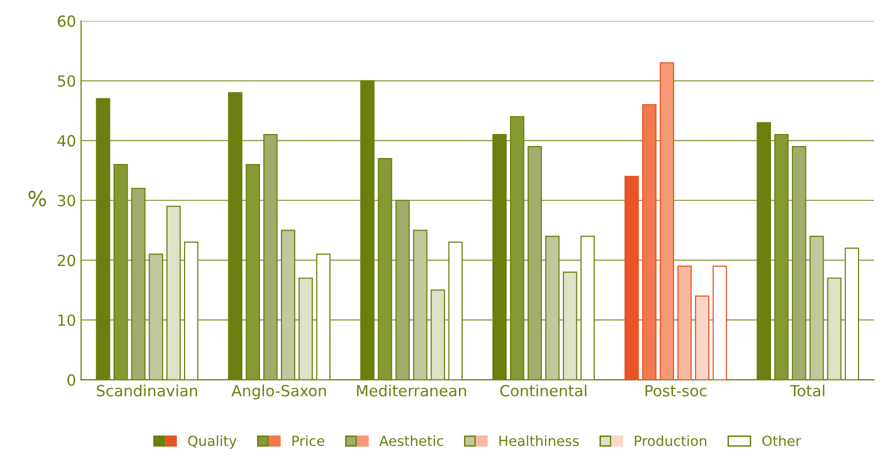 Image resolution: width=881 pixels, height=466 pixels. What do you see at coordinates (67, 21) in the screenshot?
I see `y-tick-label: 60` at bounding box center [67, 21].